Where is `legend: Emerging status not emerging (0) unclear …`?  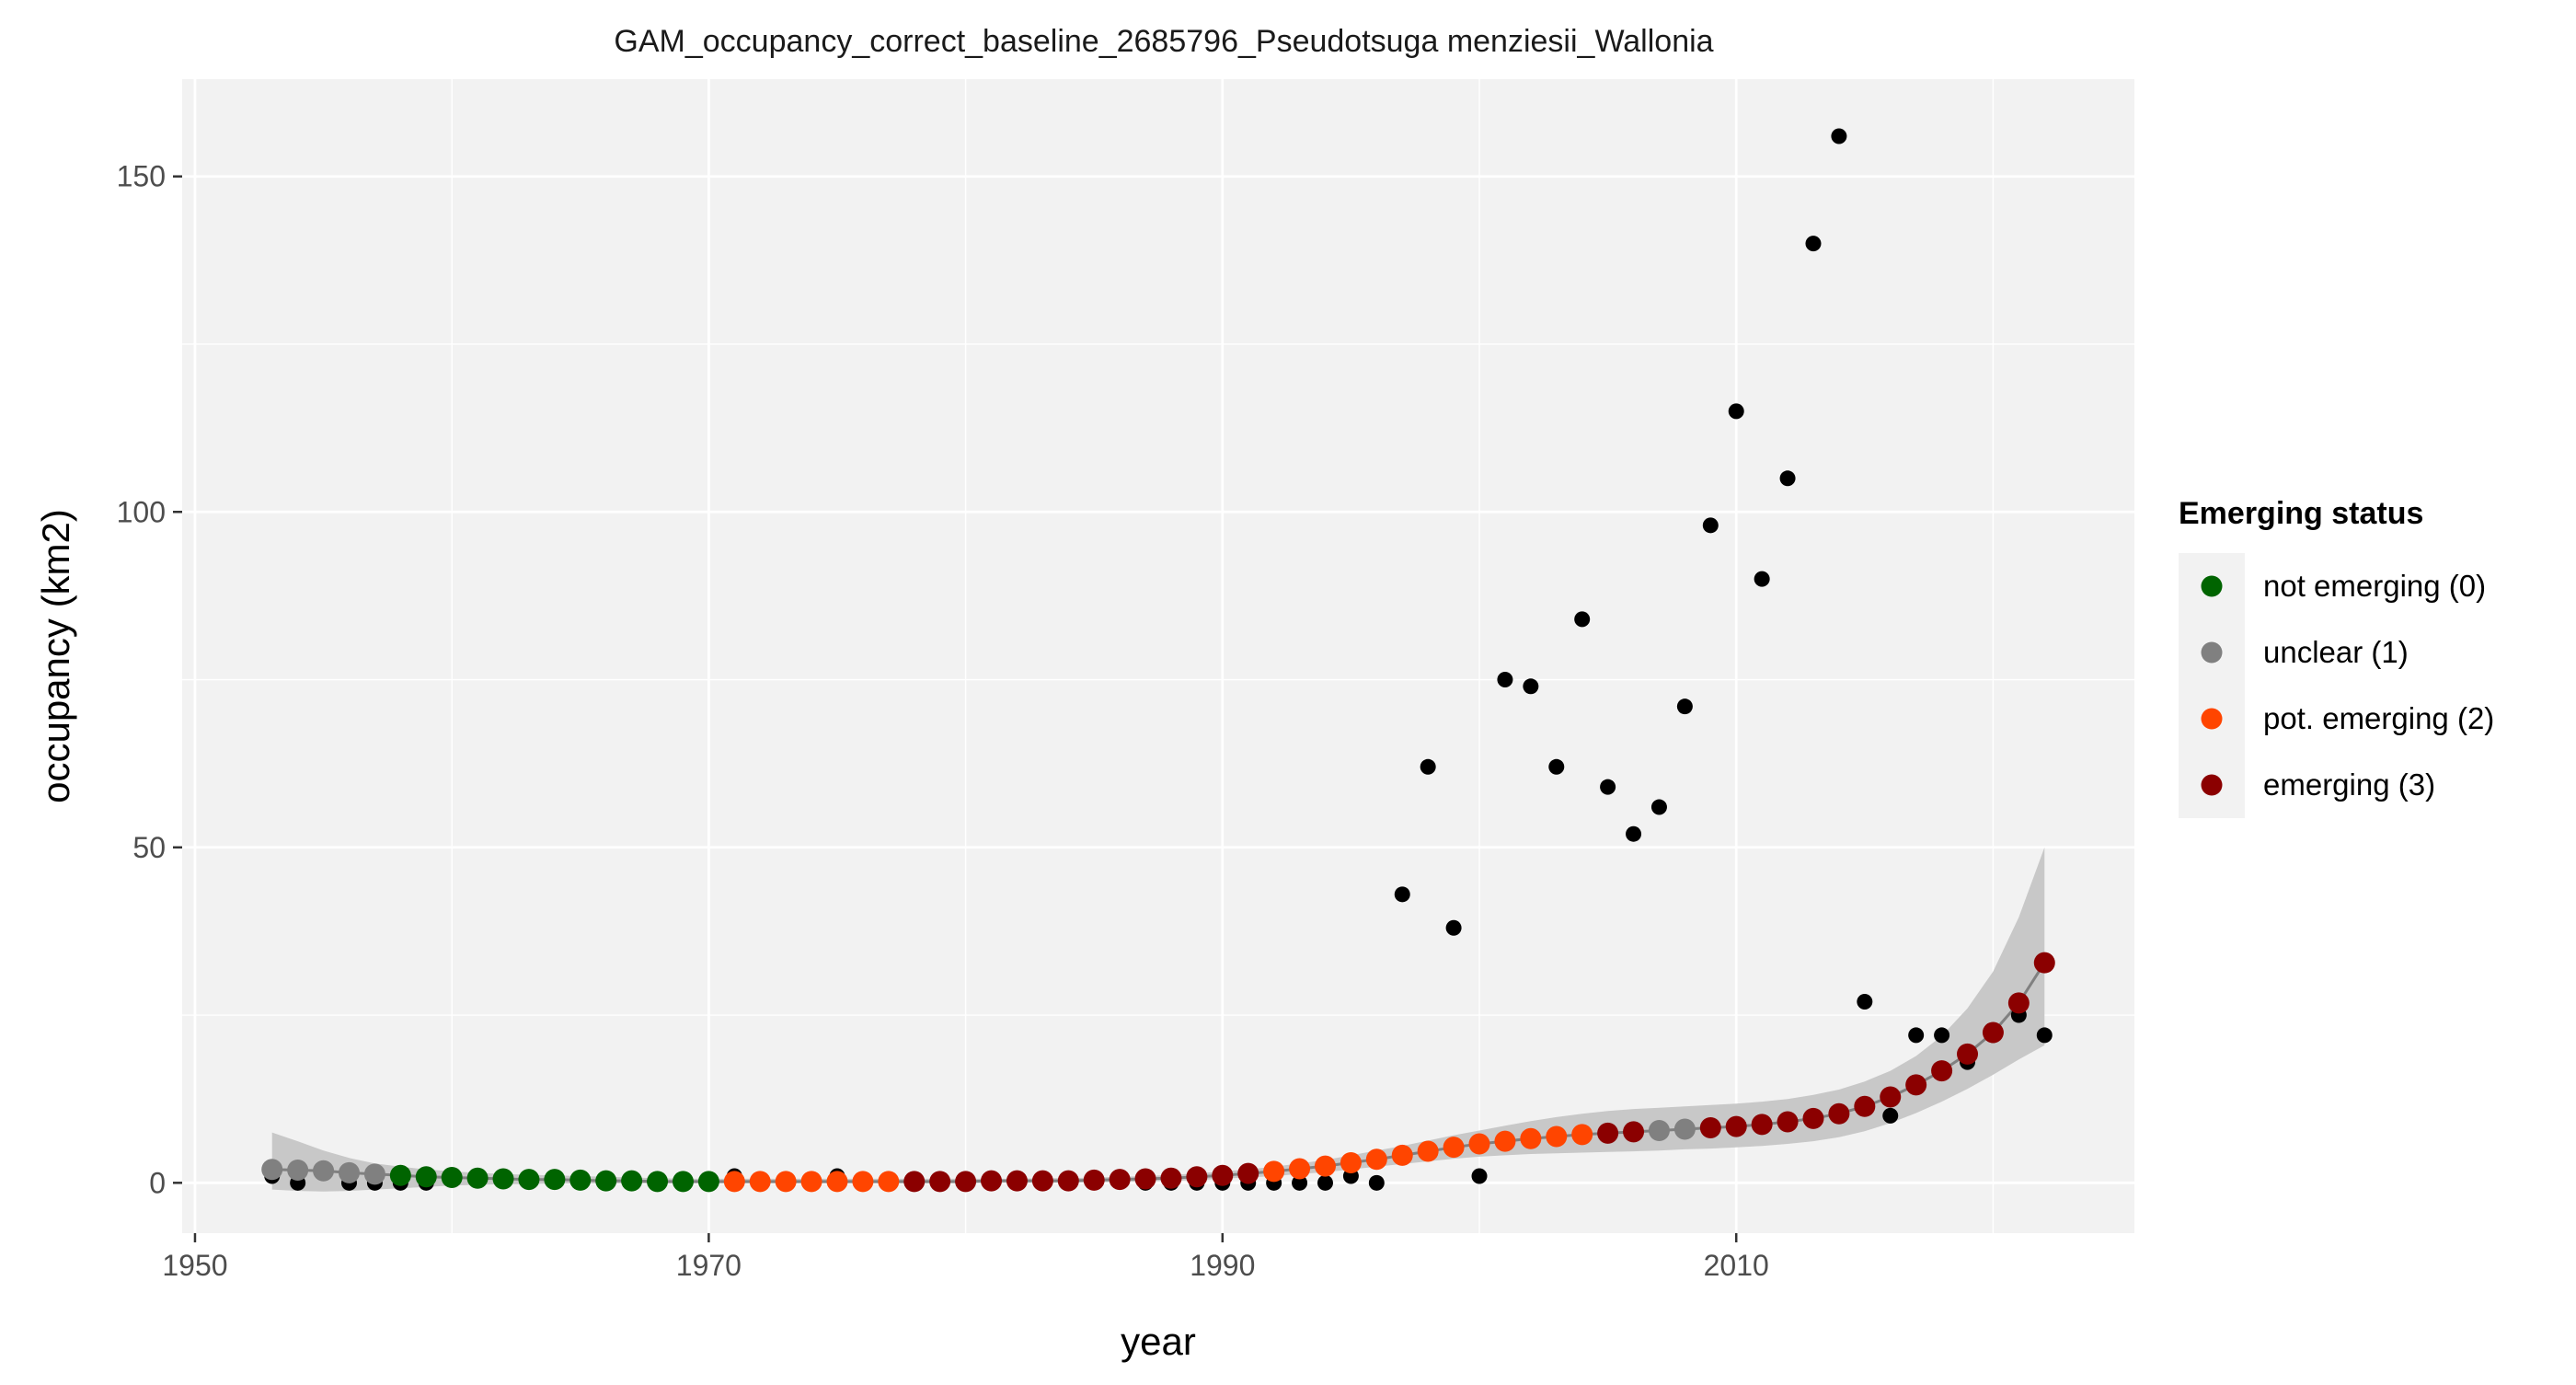 legend: Emerging status not emerging (0) unclear … is located at coordinates (2336, 657).